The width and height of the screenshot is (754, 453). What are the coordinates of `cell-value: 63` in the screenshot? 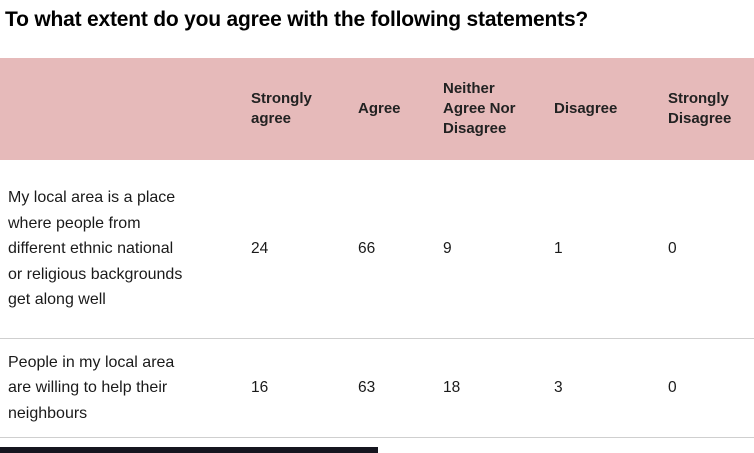 It's located at (367, 387).